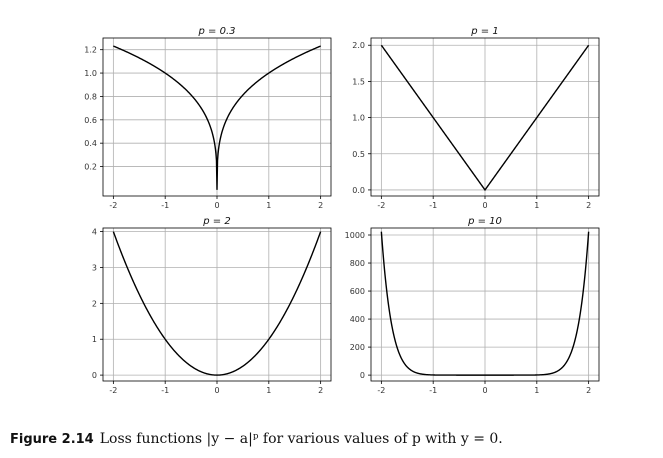 The image size is (663, 458). What do you see at coordinates (355, 235) in the screenshot?
I see `y-tick-label: 1000` at bounding box center [355, 235].